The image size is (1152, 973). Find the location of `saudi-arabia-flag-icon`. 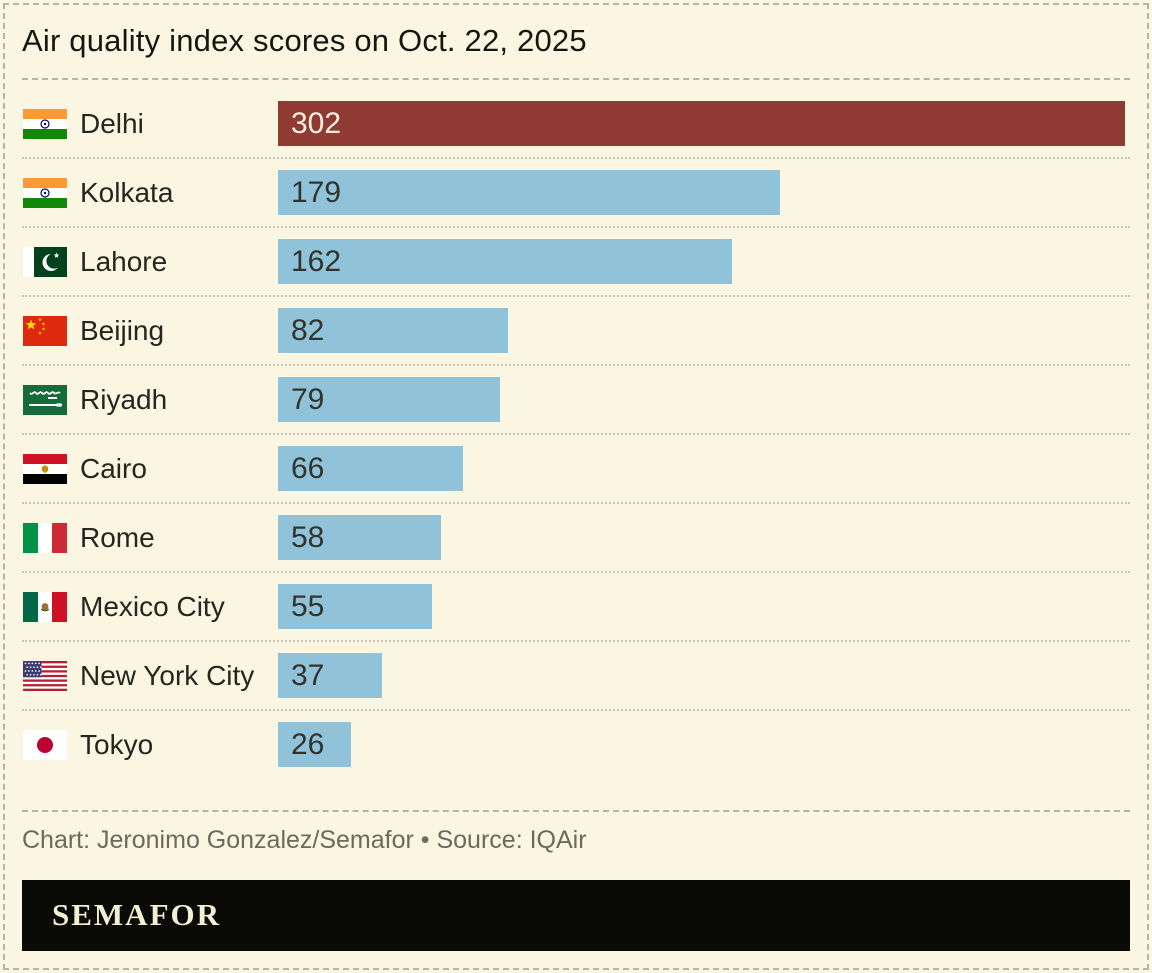

saudi-arabia-flag-icon is located at coordinates (45, 399).